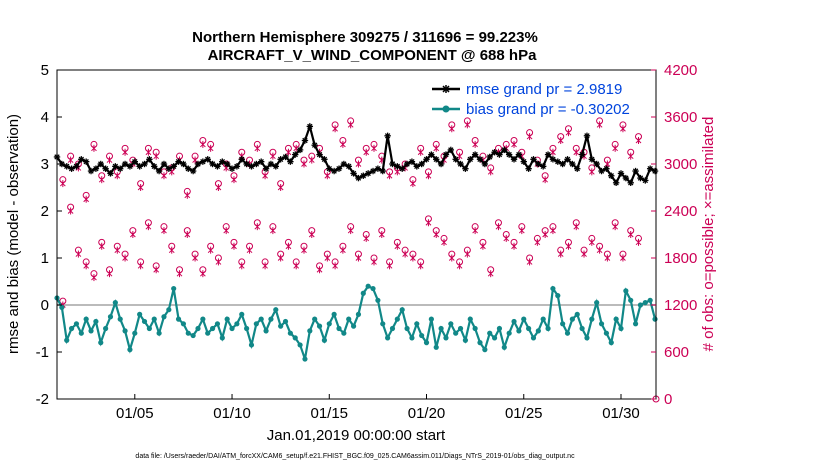 Image resolution: width=830 pixels, height=470 pixels. What do you see at coordinates (548, 109) in the screenshot?
I see `legend-bias-label: bias grand pr = -0.30202` at bounding box center [548, 109].